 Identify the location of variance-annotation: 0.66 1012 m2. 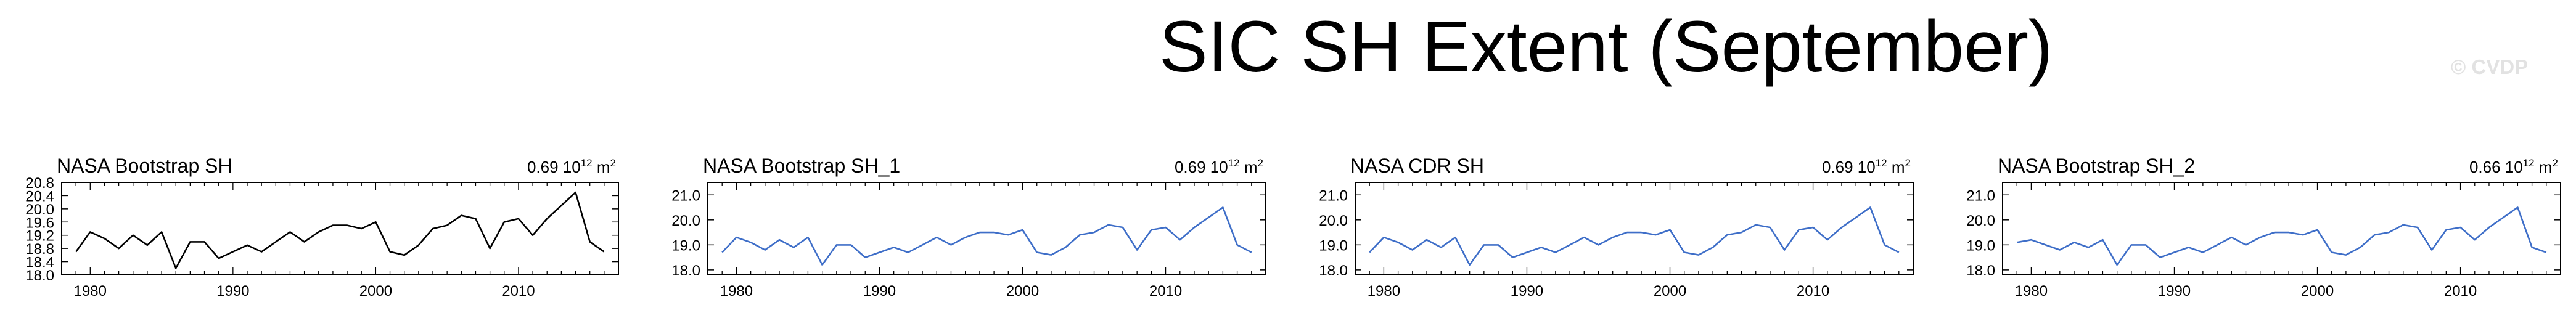
(2513, 166).